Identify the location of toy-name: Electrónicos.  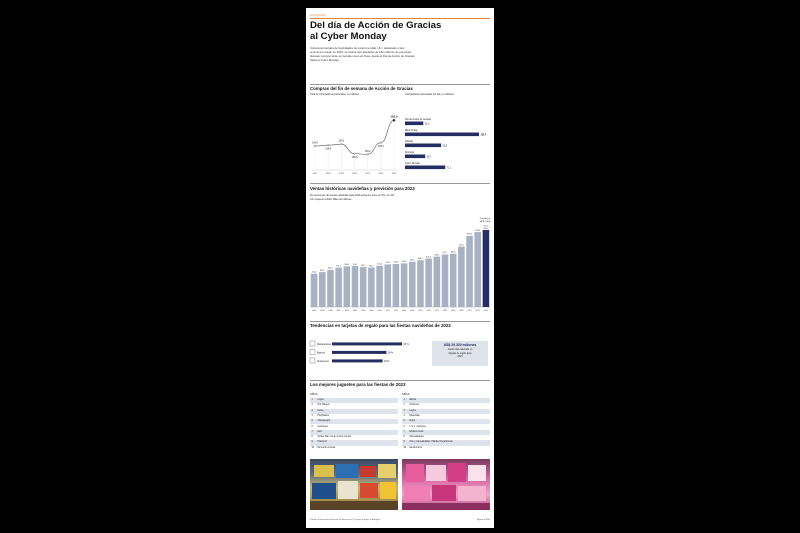
(416, 447).